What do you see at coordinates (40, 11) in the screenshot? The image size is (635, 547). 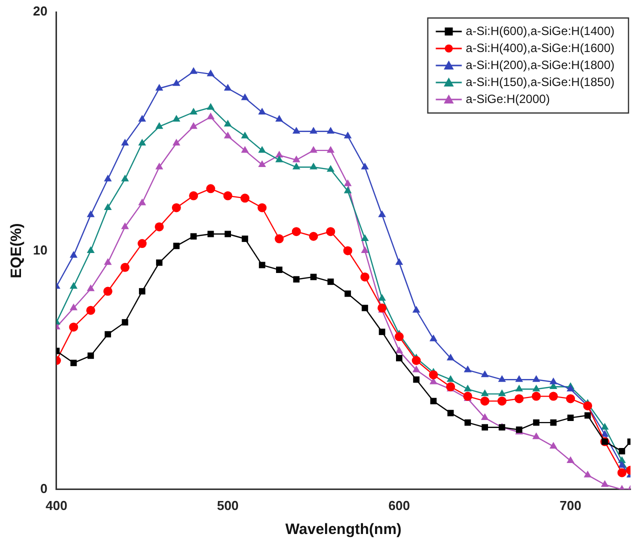 I see `y-tick-label: 20` at bounding box center [40, 11].